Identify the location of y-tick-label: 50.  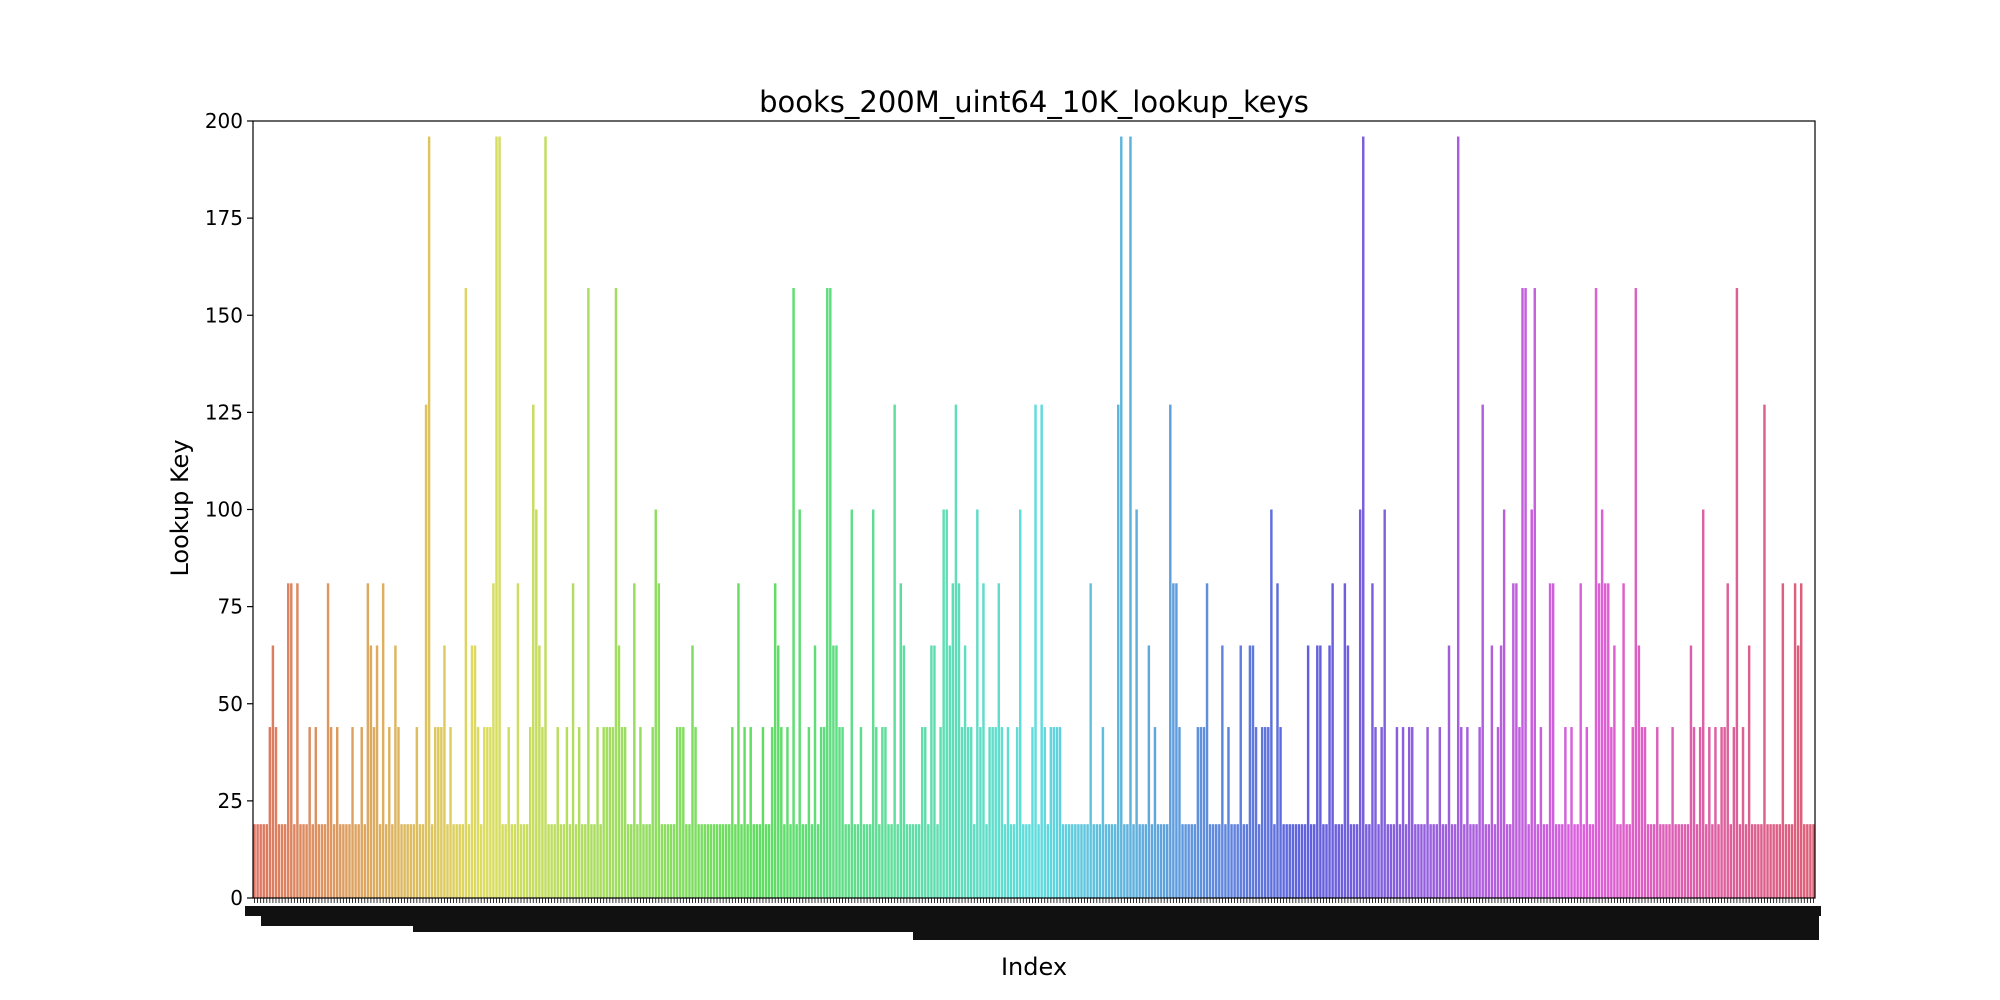
(230, 704).